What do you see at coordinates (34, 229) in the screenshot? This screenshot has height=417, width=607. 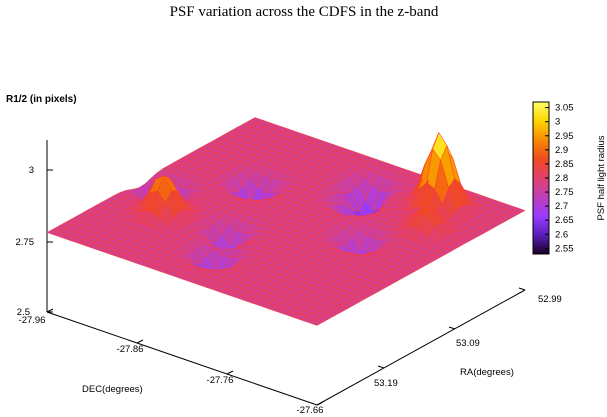 I see `z-axis: 3 2.75 2.5` at bounding box center [34, 229].